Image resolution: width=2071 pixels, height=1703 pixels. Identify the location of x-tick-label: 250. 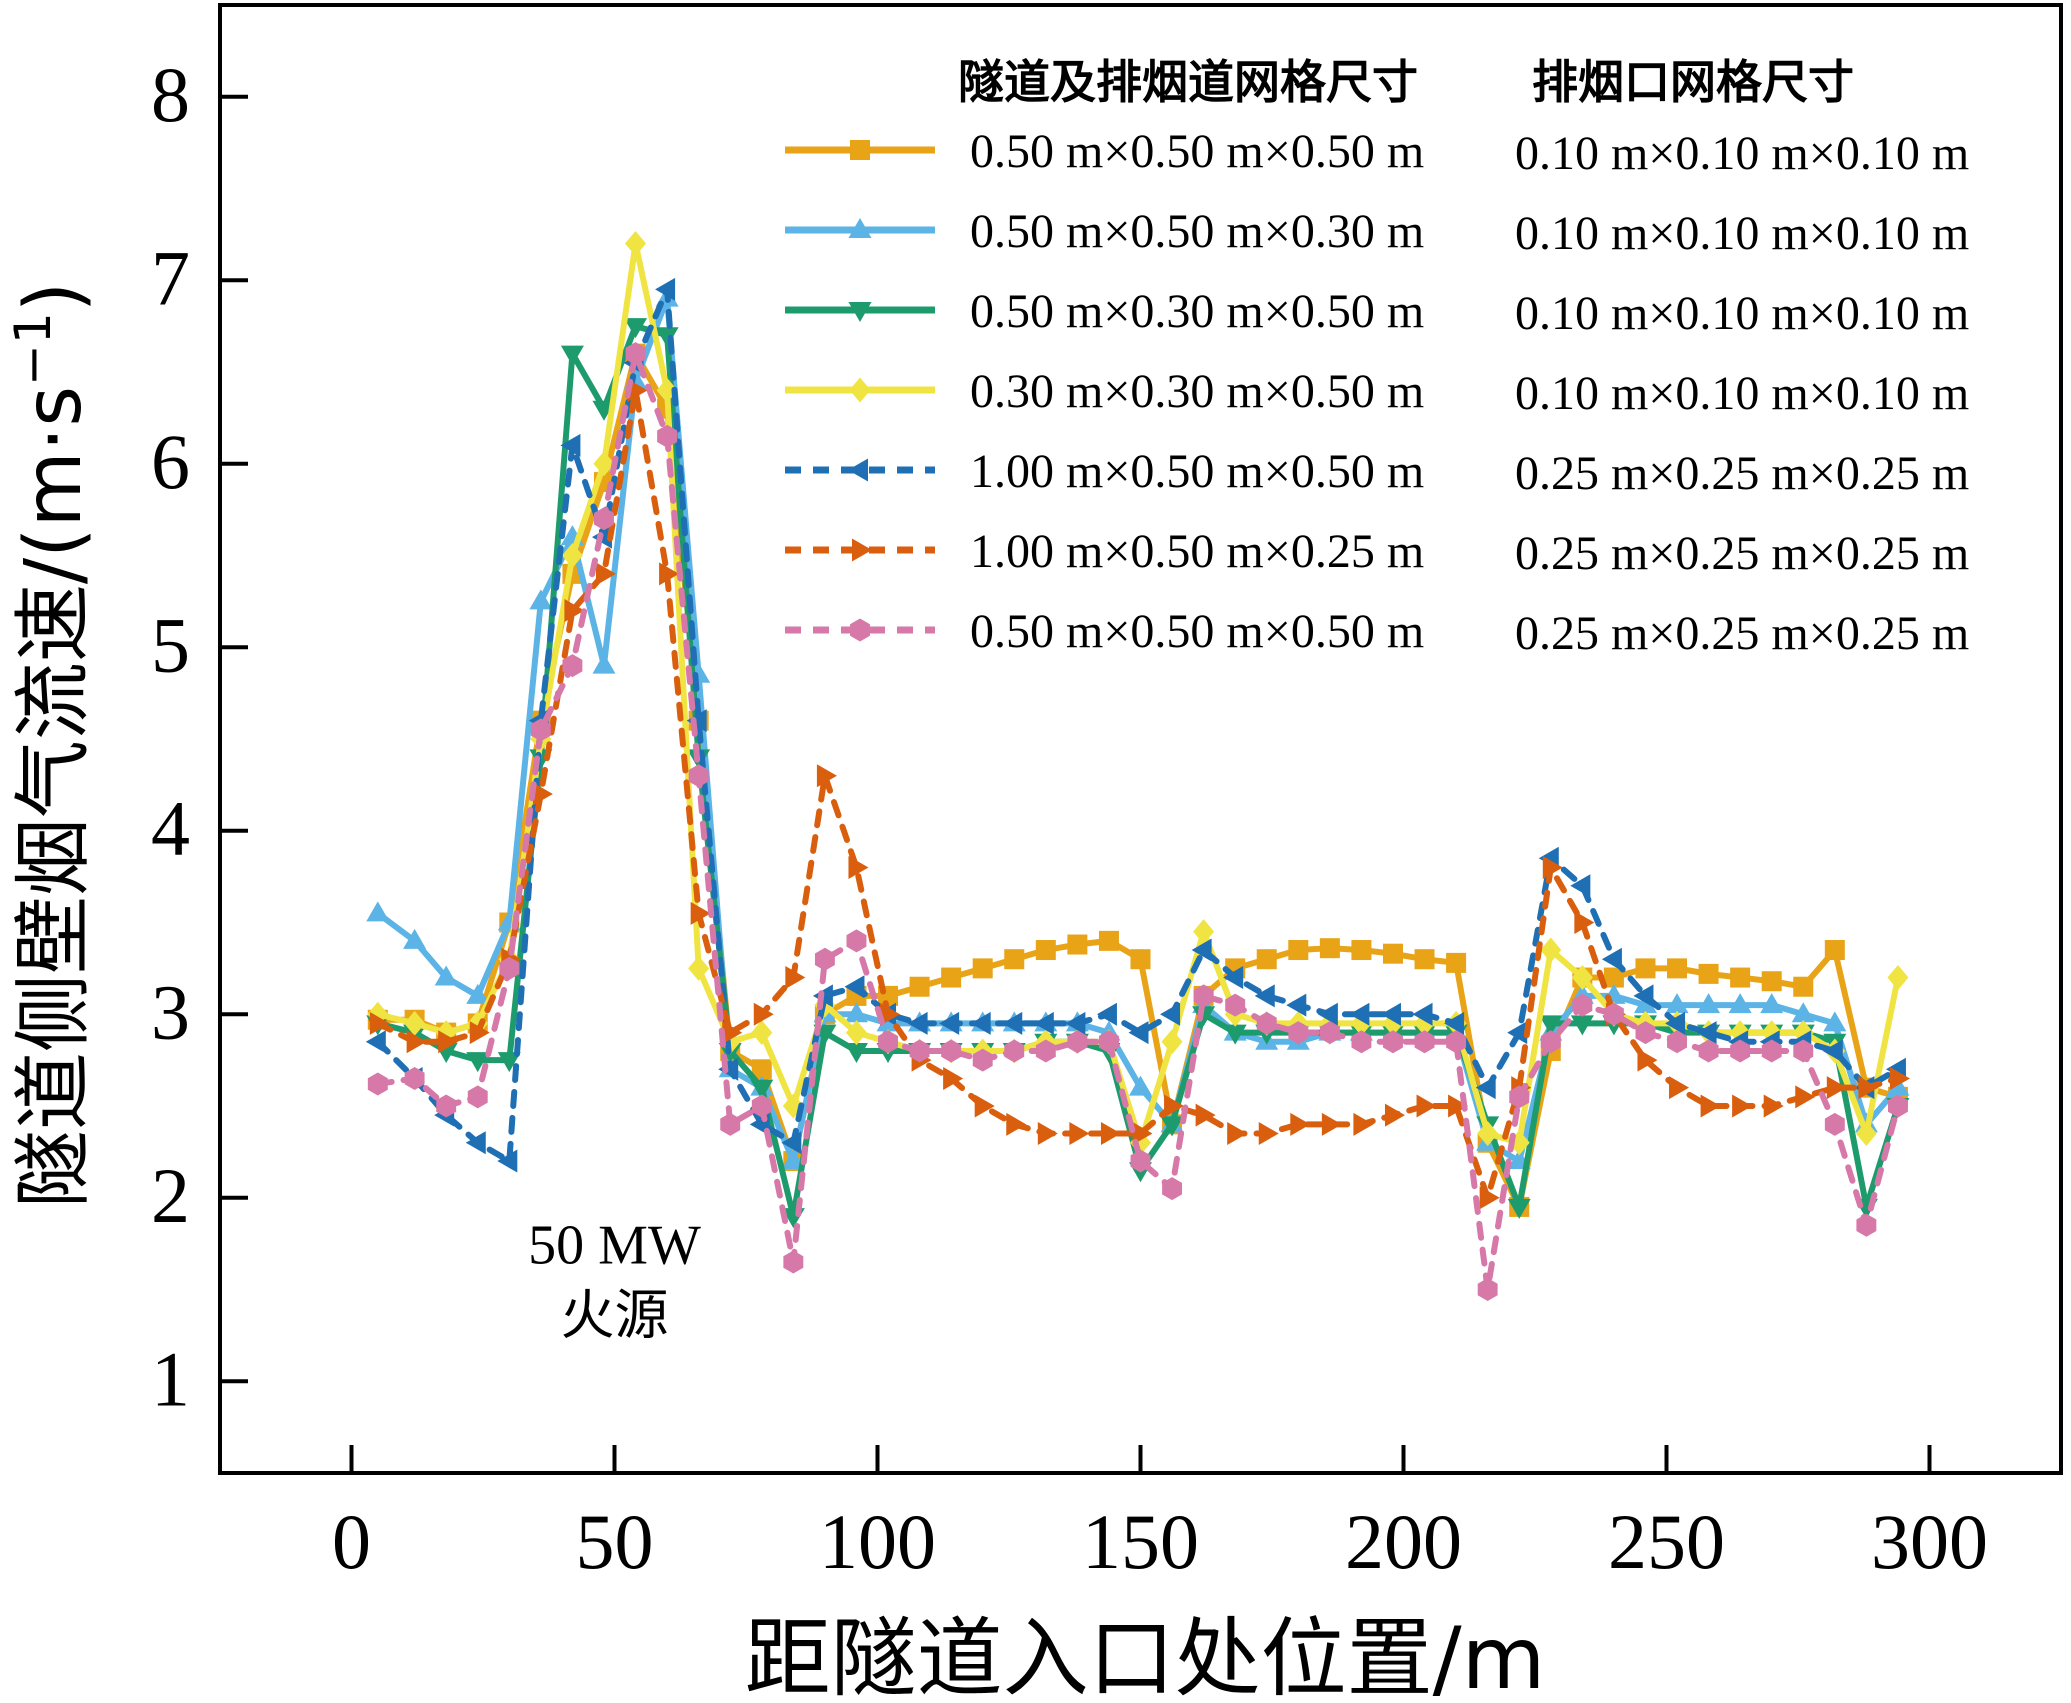
(1666, 1541).